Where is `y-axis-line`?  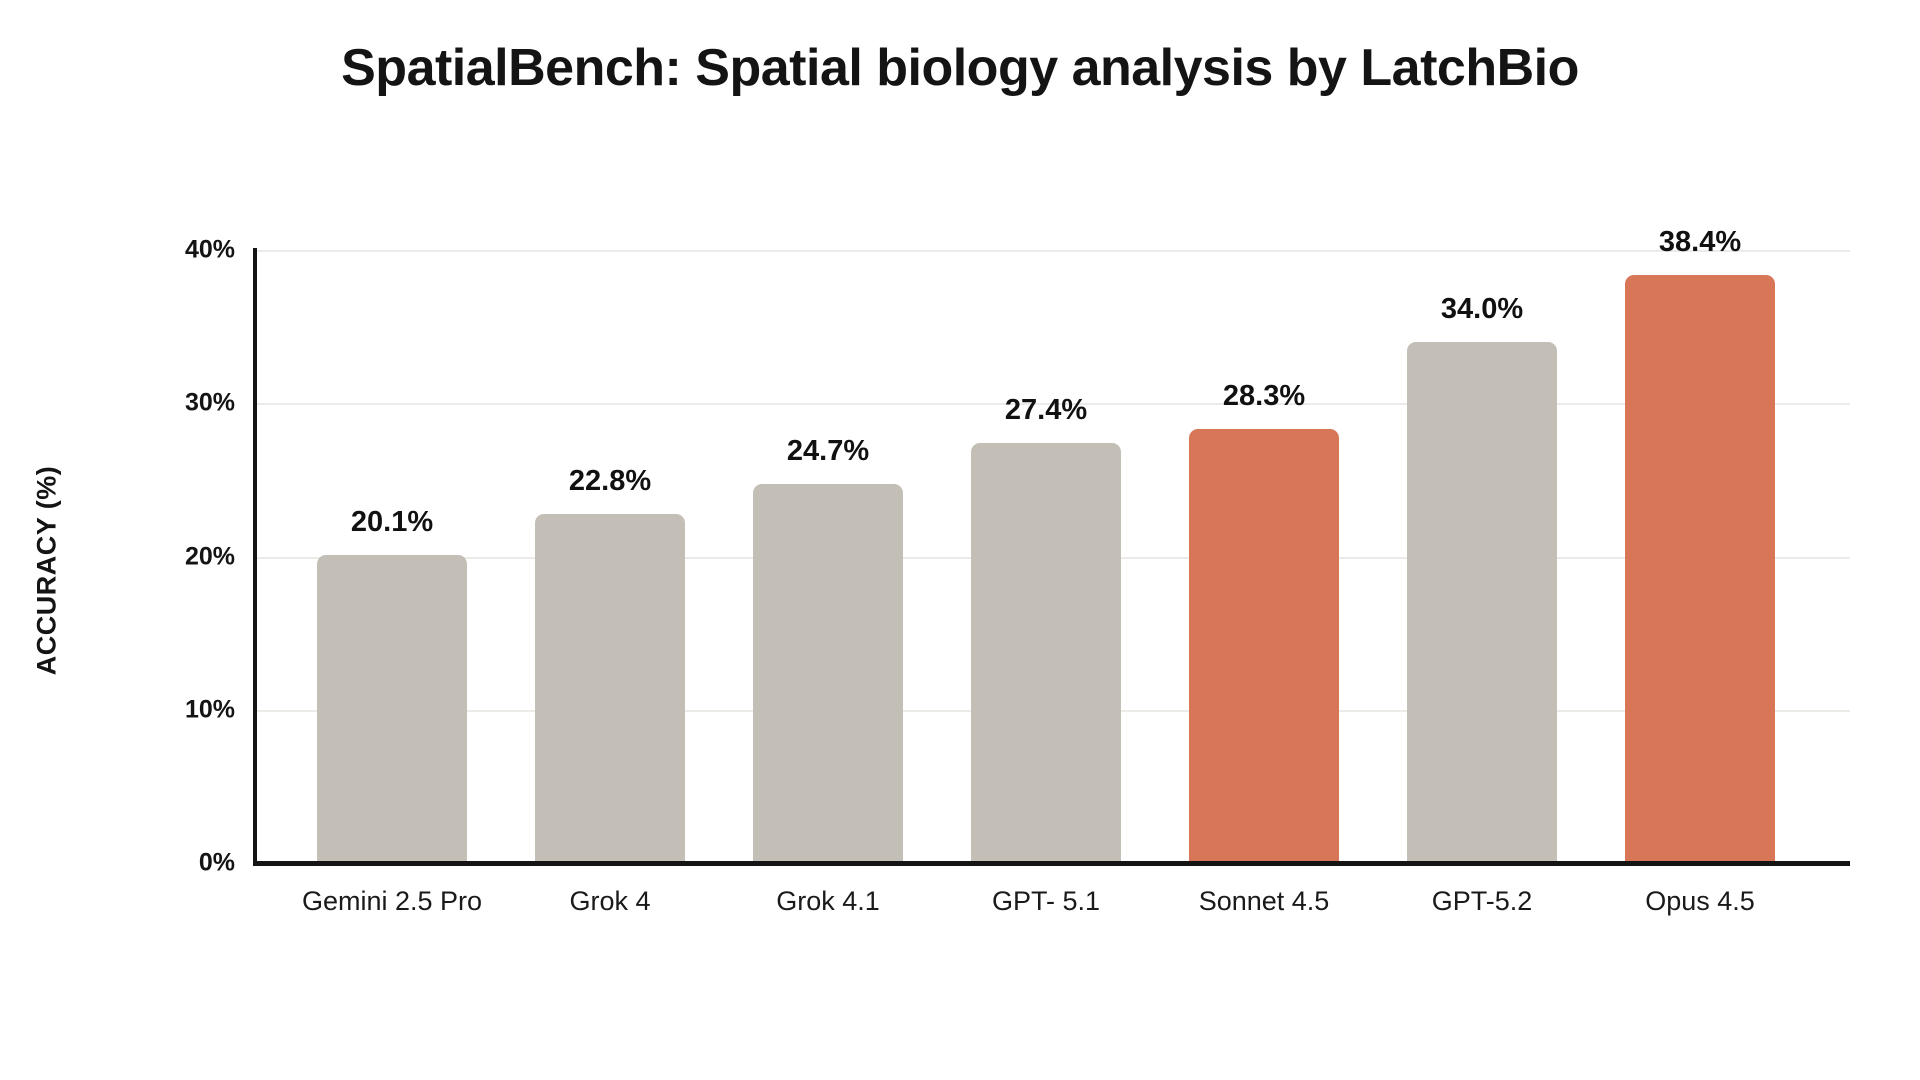
y-axis-line is located at coordinates (255, 556).